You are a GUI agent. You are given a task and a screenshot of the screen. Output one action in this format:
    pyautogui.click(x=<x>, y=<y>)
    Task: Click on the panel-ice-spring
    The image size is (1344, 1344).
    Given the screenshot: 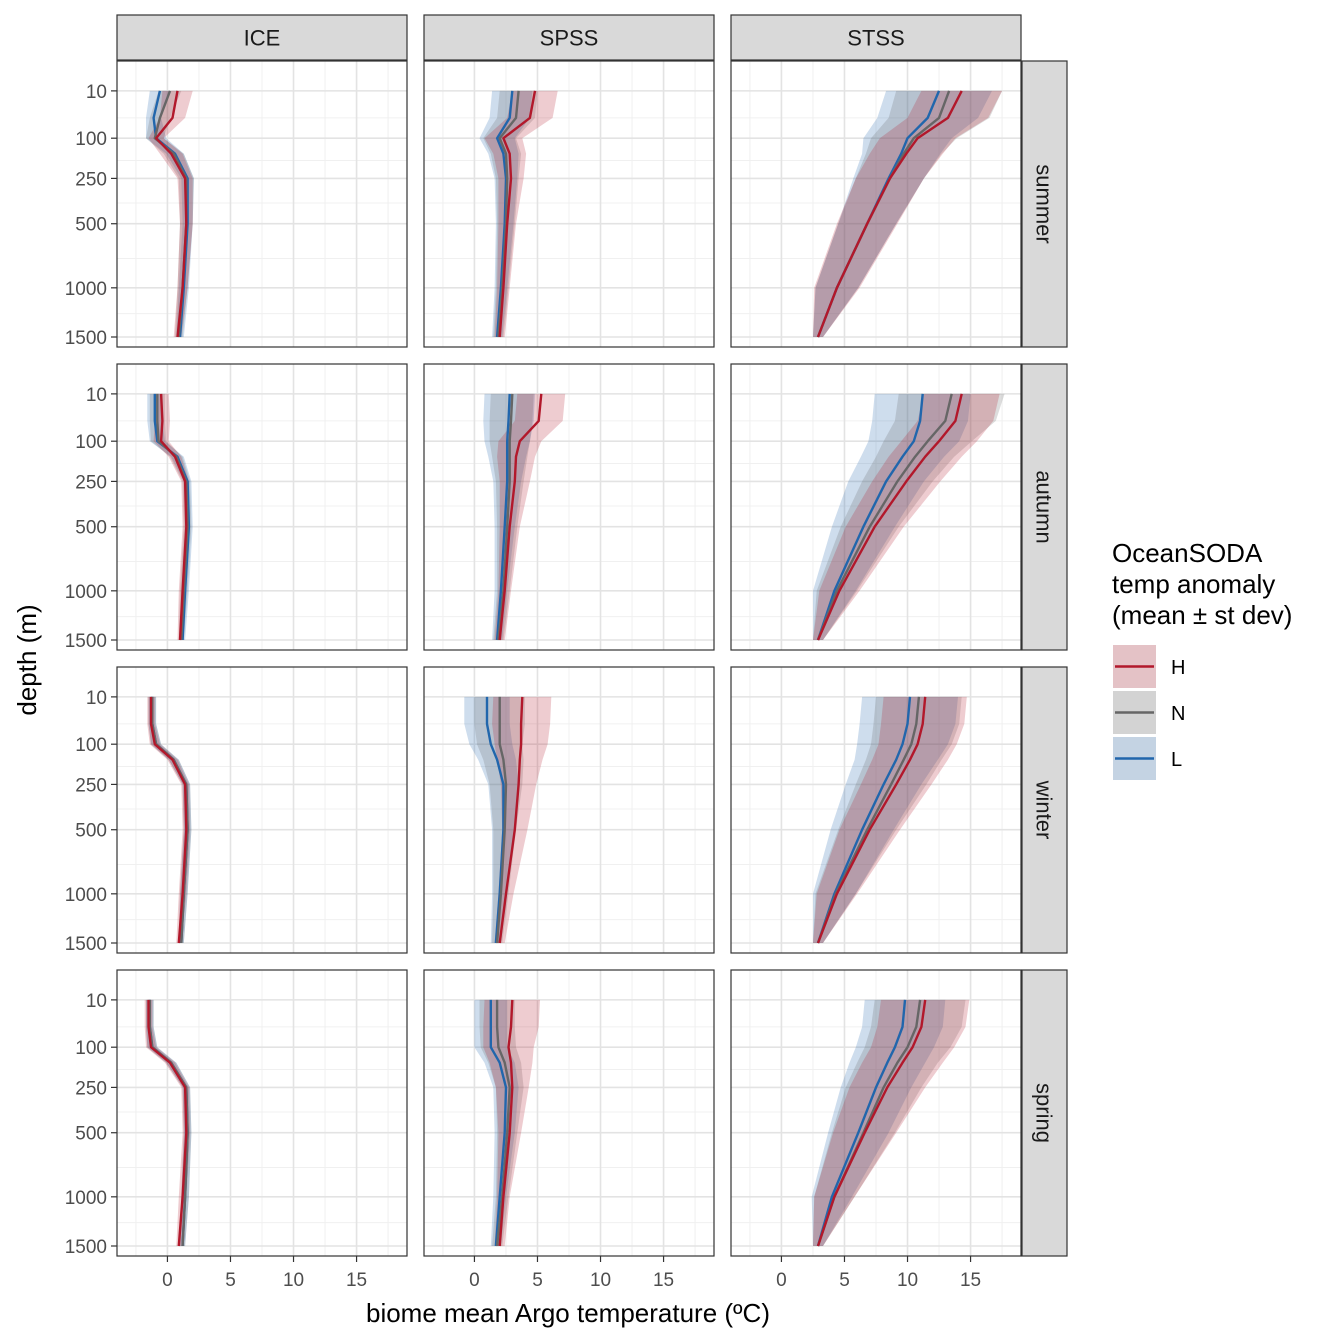 What is the action you would take?
    pyautogui.click(x=262, y=1113)
    